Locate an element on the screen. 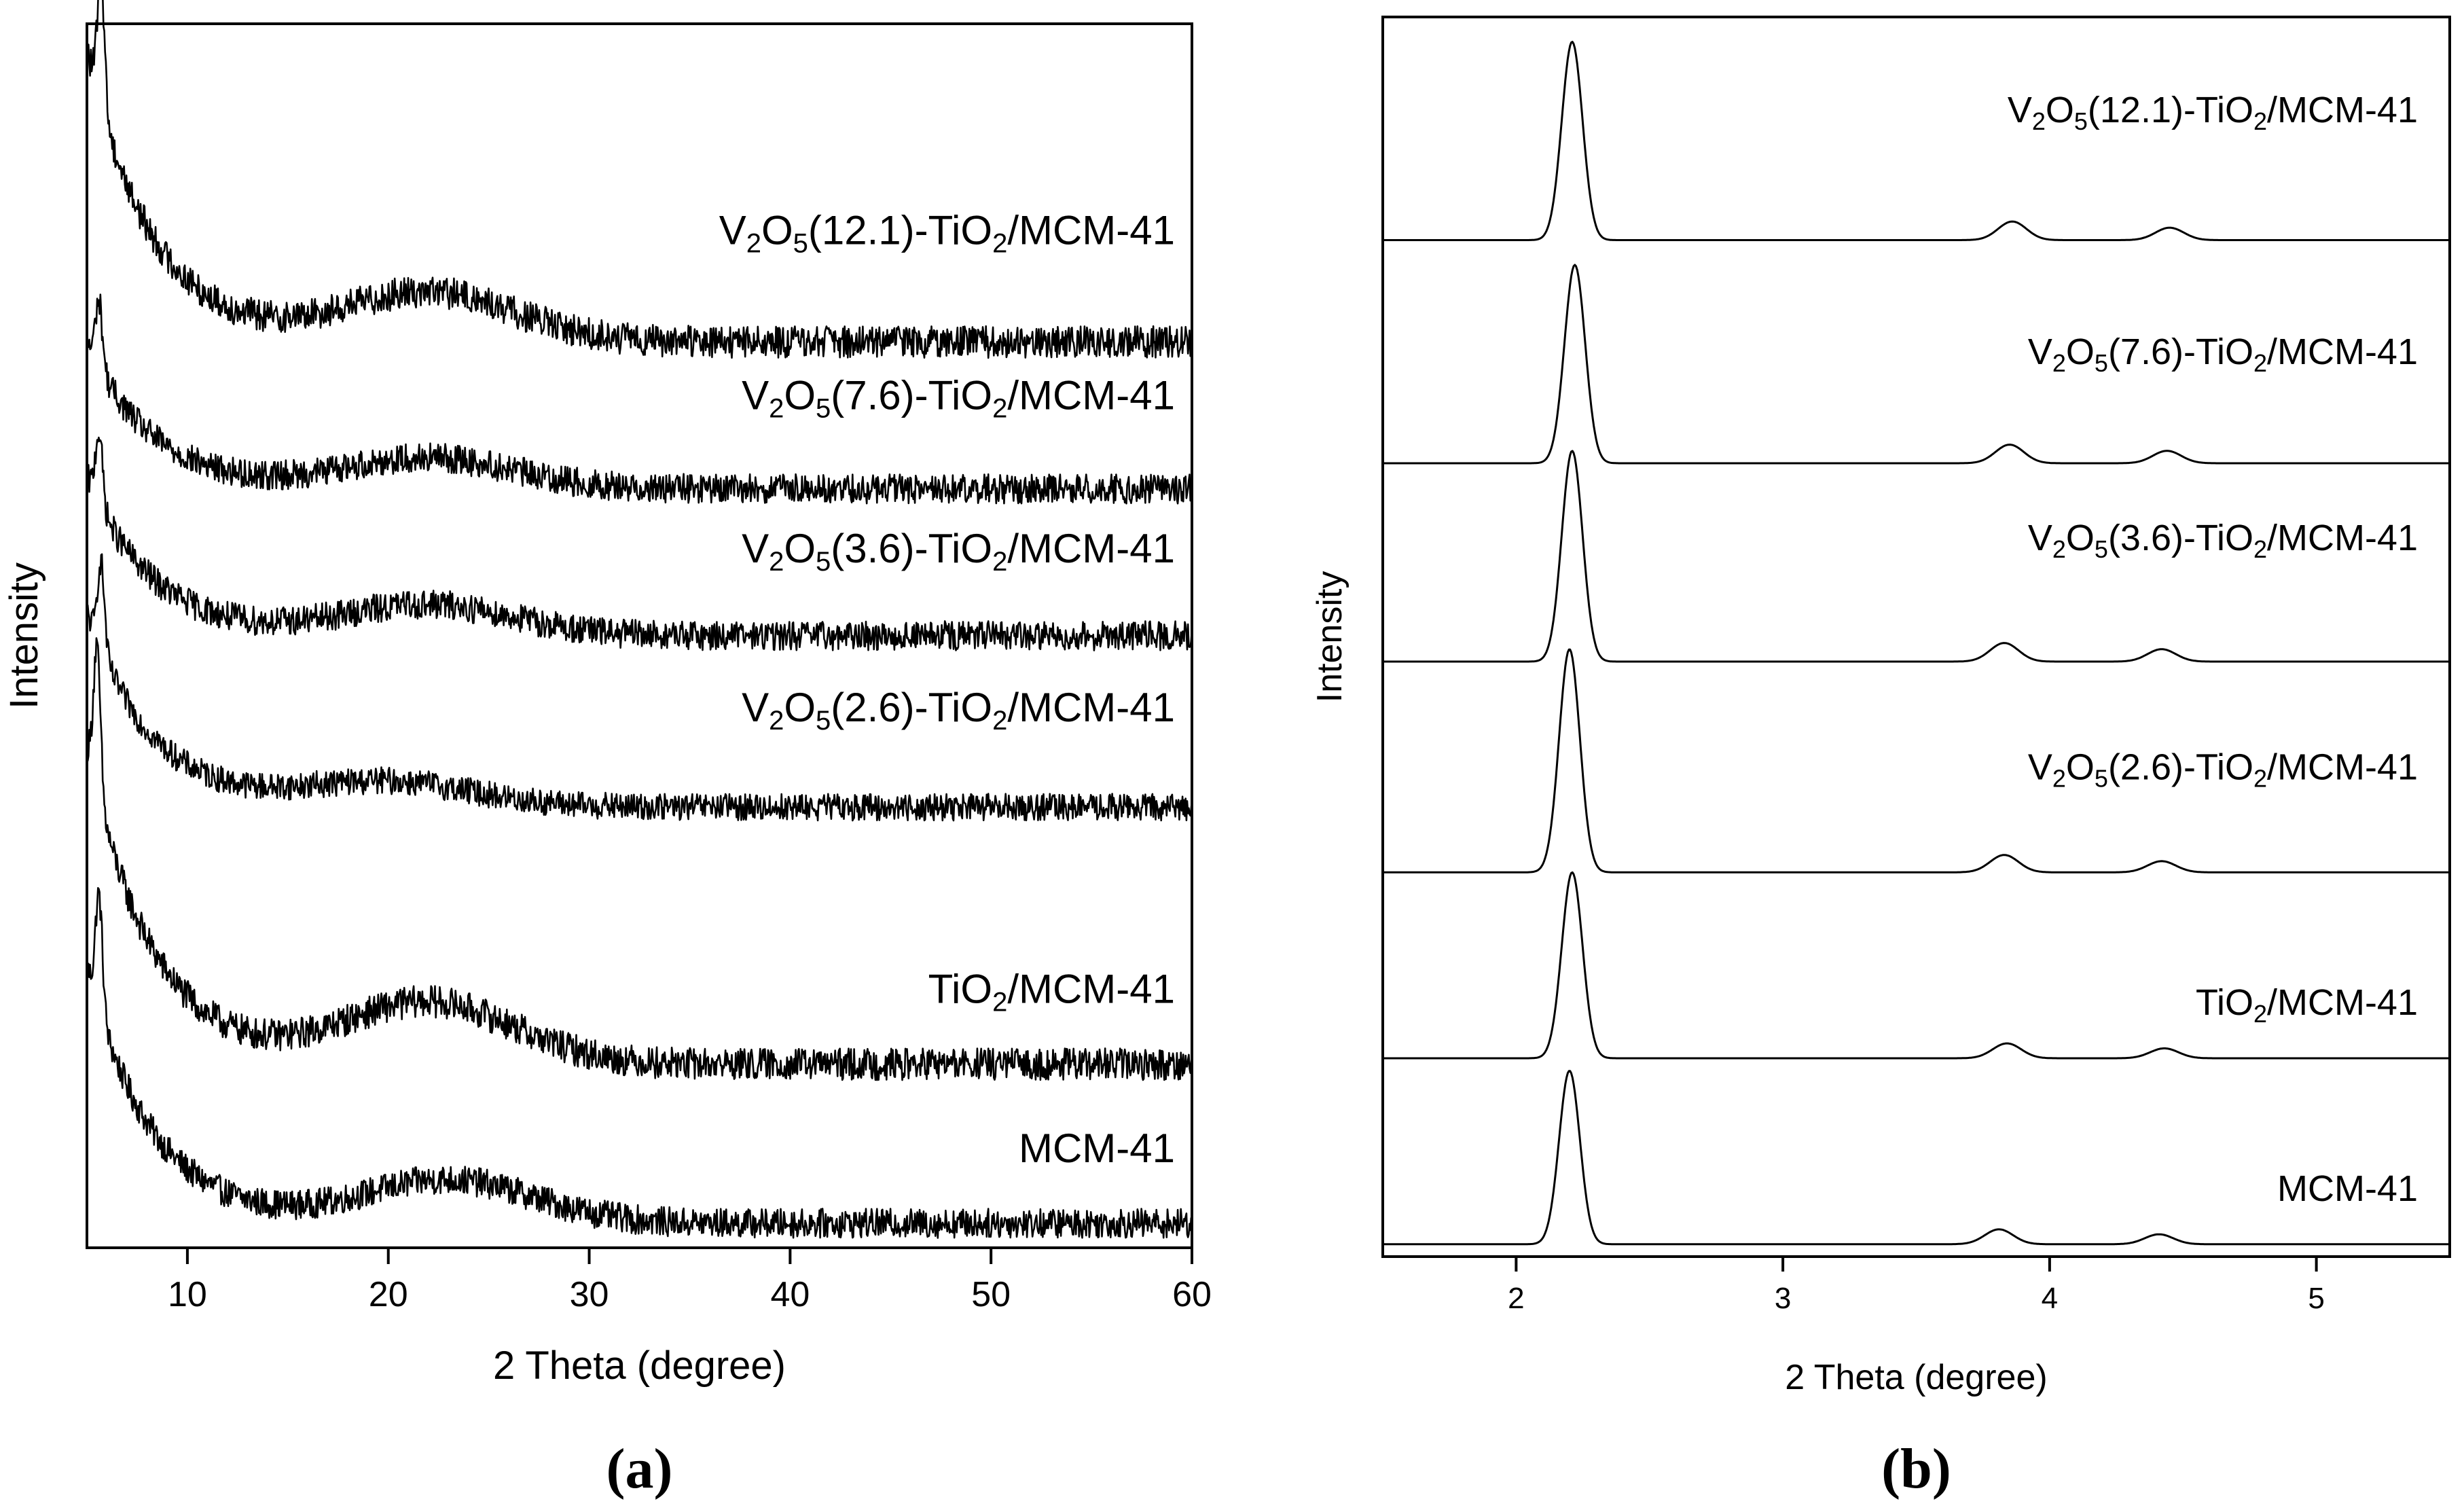 The height and width of the screenshot is (1512, 2464). x-tick-label: 30 is located at coordinates (589, 1294).